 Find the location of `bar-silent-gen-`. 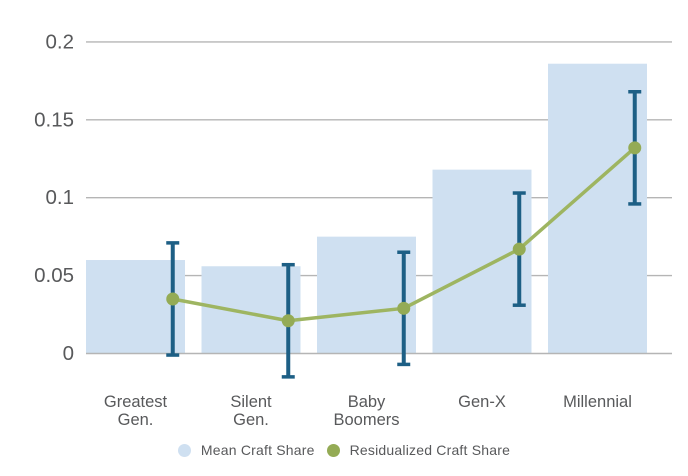

bar-silent-gen- is located at coordinates (251, 310).